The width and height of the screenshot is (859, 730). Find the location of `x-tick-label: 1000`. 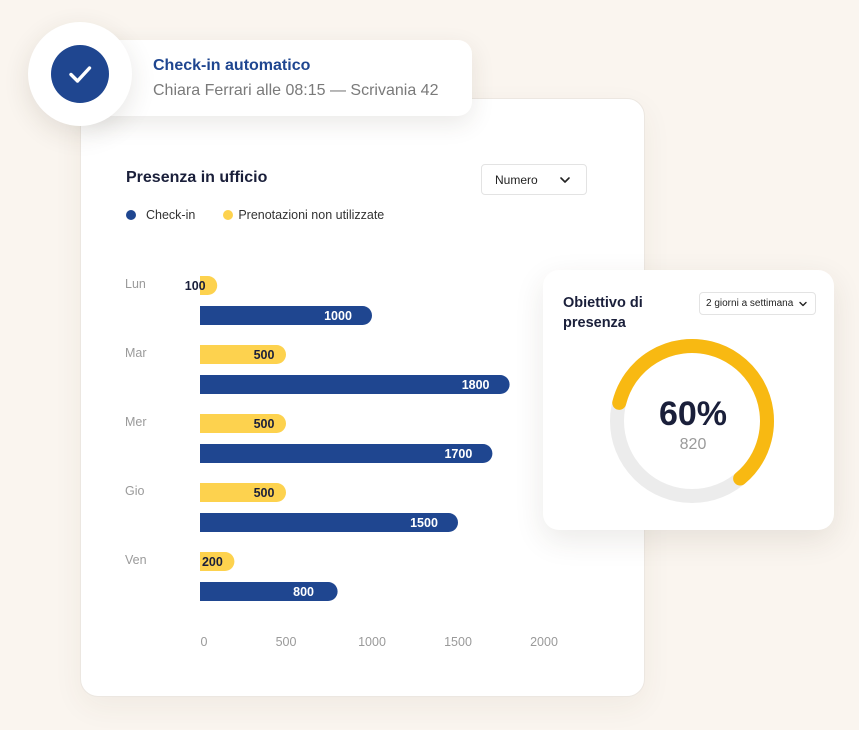

x-tick-label: 1000 is located at coordinates (372, 642).